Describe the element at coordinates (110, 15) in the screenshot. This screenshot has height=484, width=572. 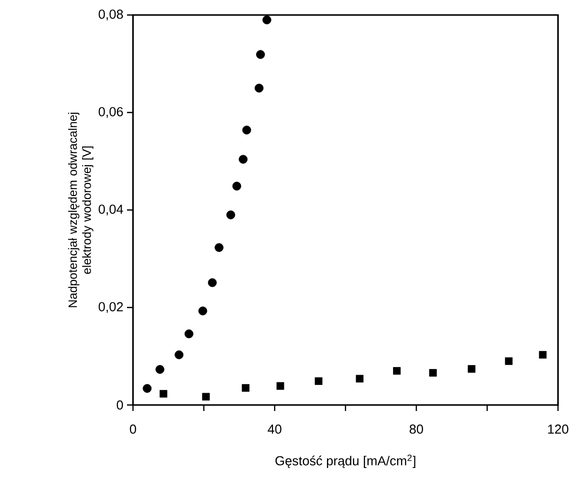
I see `y-tick-label: 0,08` at that location.